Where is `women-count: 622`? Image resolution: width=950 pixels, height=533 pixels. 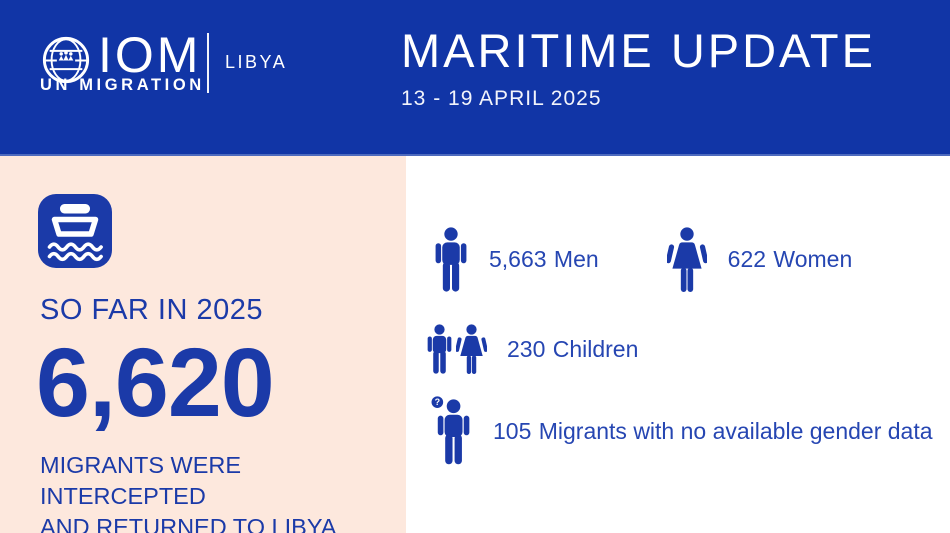
women-count: 622 is located at coordinates (747, 258).